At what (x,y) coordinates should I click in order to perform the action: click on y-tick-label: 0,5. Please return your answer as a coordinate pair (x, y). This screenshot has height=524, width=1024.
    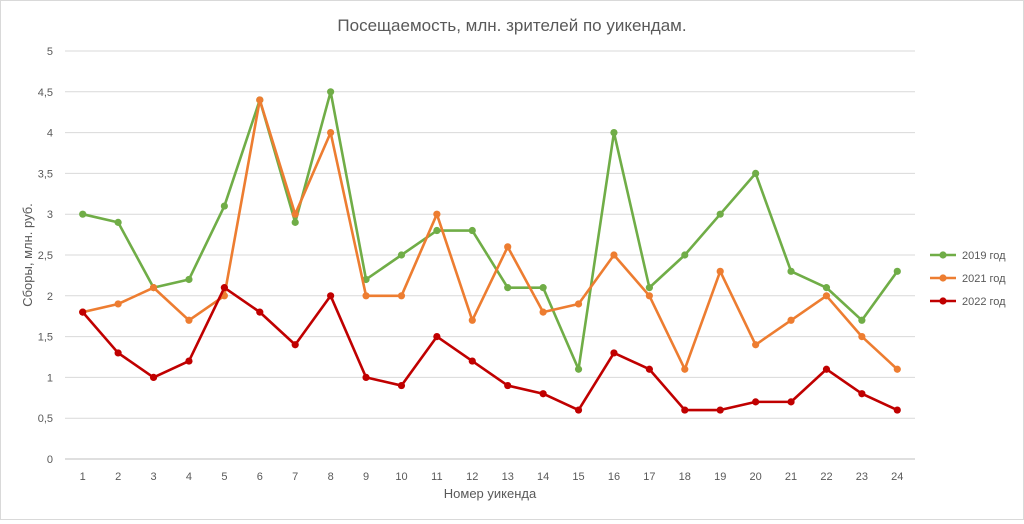
    Looking at the image, I should click on (45, 419).